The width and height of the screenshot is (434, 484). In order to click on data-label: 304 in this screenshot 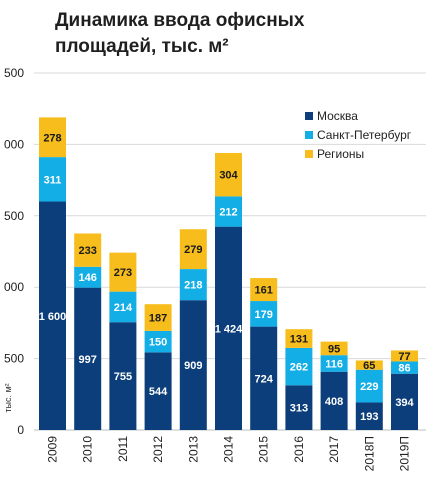, I will do `click(228, 176)`.